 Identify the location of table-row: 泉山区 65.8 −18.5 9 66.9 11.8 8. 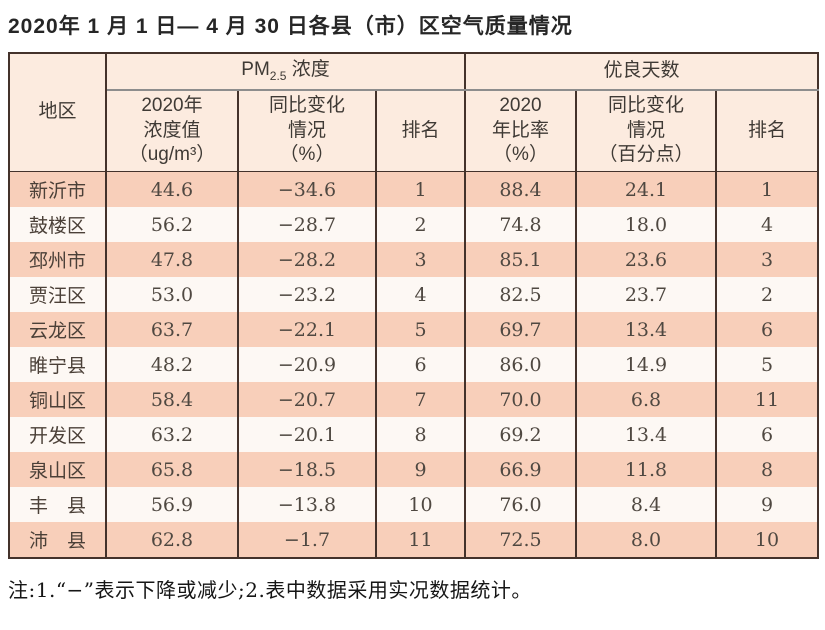
(414, 469).